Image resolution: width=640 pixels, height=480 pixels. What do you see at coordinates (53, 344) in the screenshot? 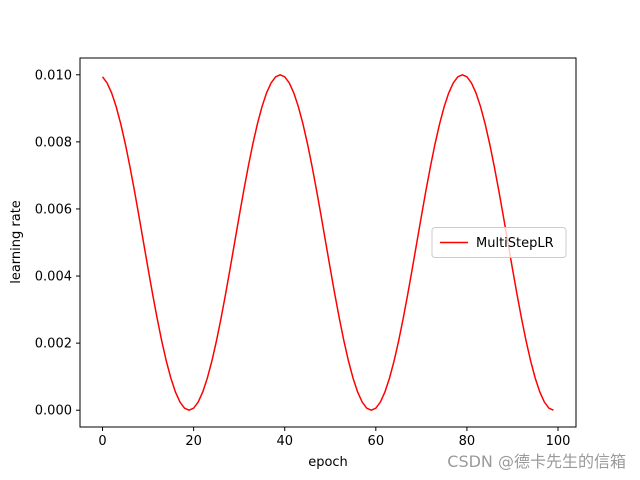
I see `y-tick-label: 0.002` at bounding box center [53, 344].